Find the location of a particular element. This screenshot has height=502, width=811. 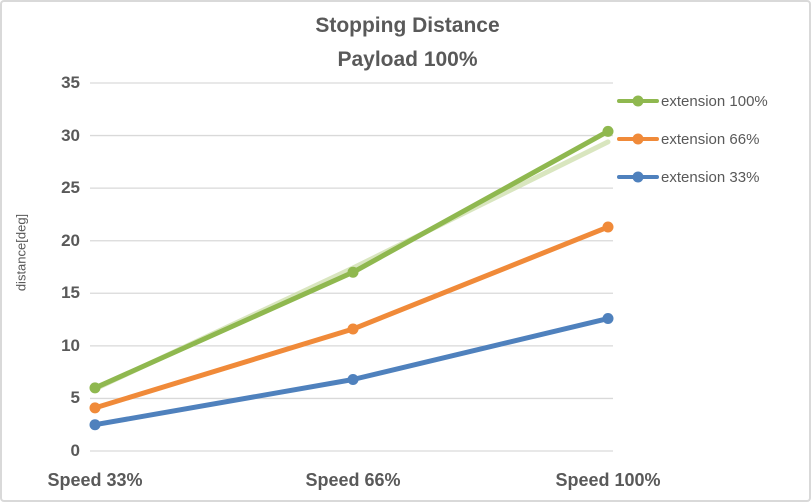

legend-item: extension 33% is located at coordinates (692, 177).